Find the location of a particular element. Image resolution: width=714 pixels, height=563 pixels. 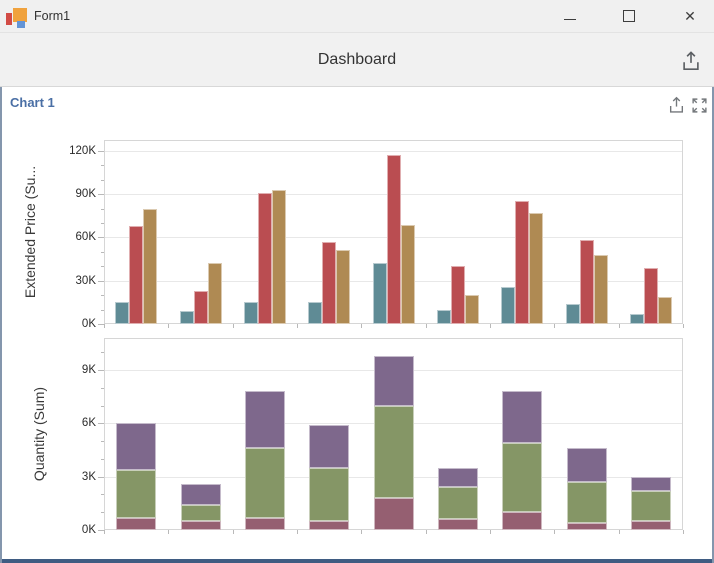

item-export-button is located at coordinates (676, 105).